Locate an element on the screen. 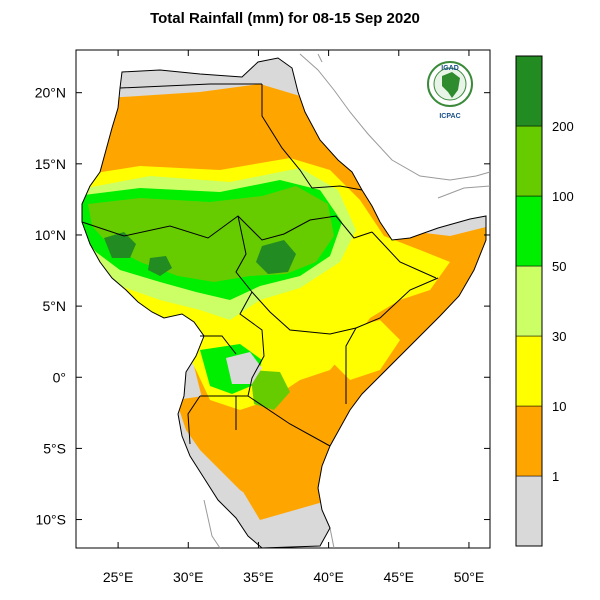 This screenshot has width=600, height=600. x-tick-label: 50°E is located at coordinates (469, 577).